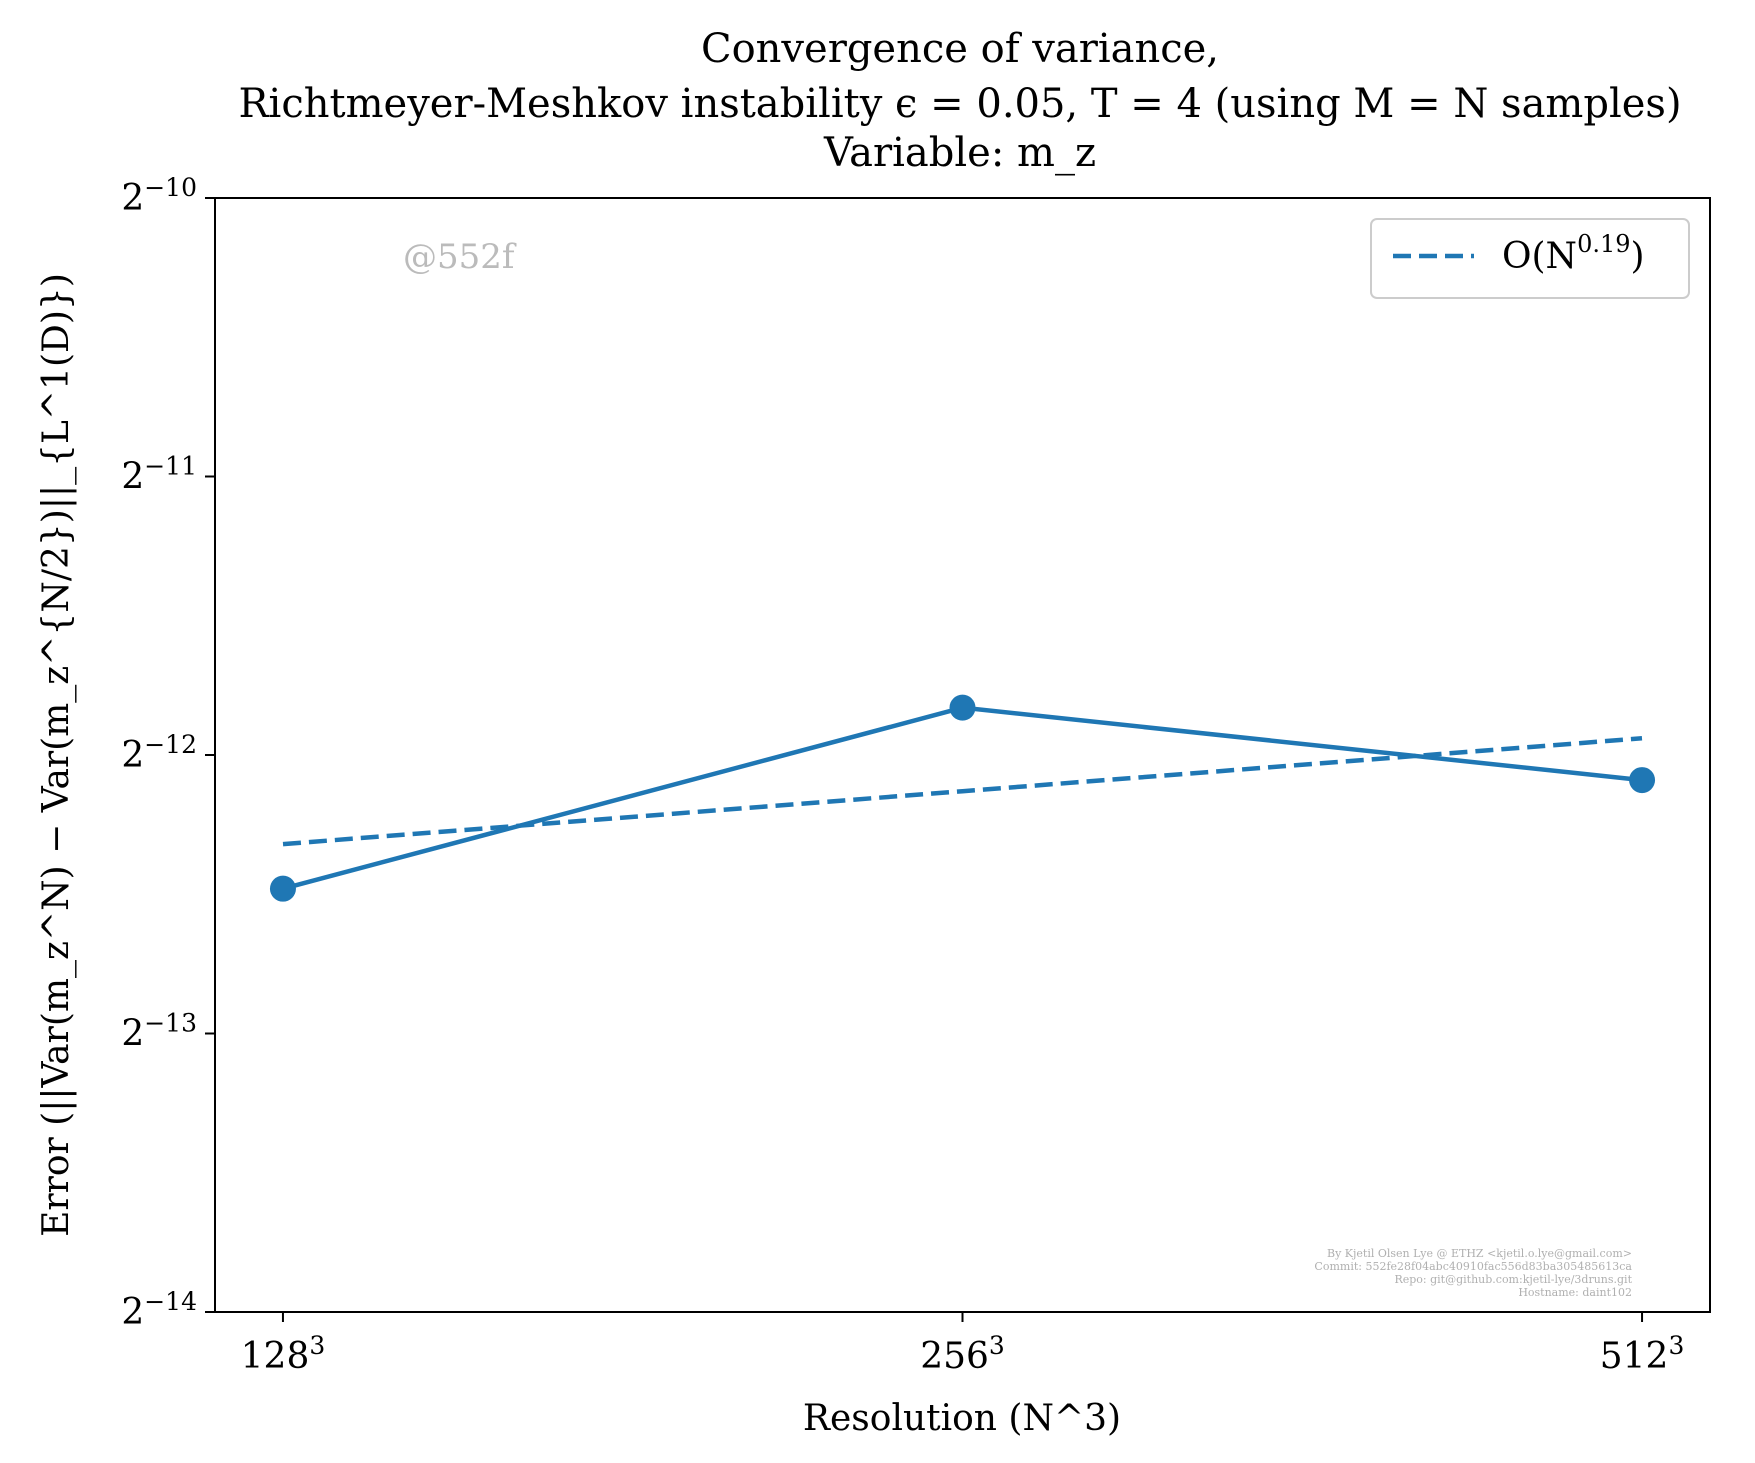 This screenshot has height=1463, width=1755. Describe the element at coordinates (170, 1023) in the screenshot. I see `y-tick-label-exponent: −13` at that location.